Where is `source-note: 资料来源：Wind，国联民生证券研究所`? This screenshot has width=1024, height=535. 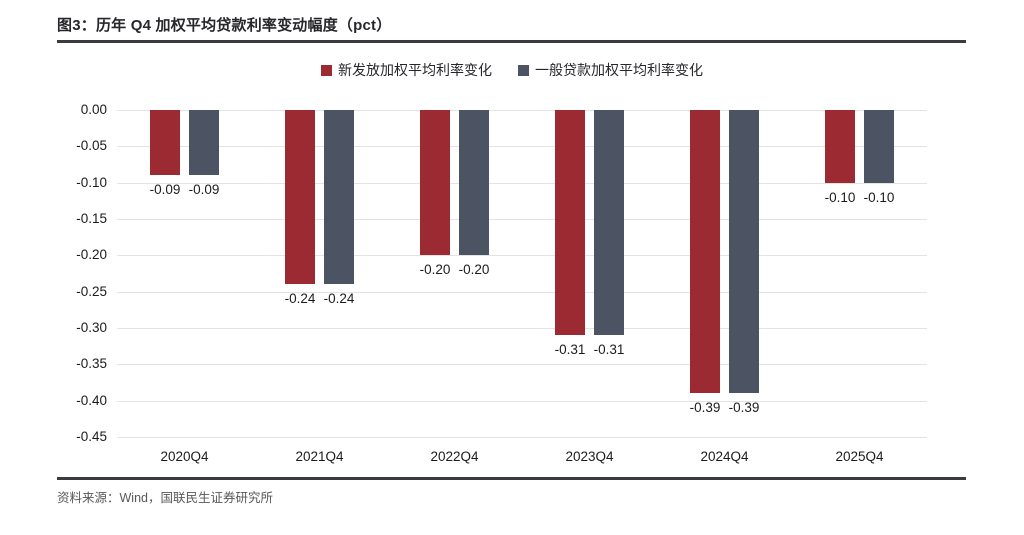 source-note: 资料来源：Wind，国联民生证券研究所 is located at coordinates (165, 498).